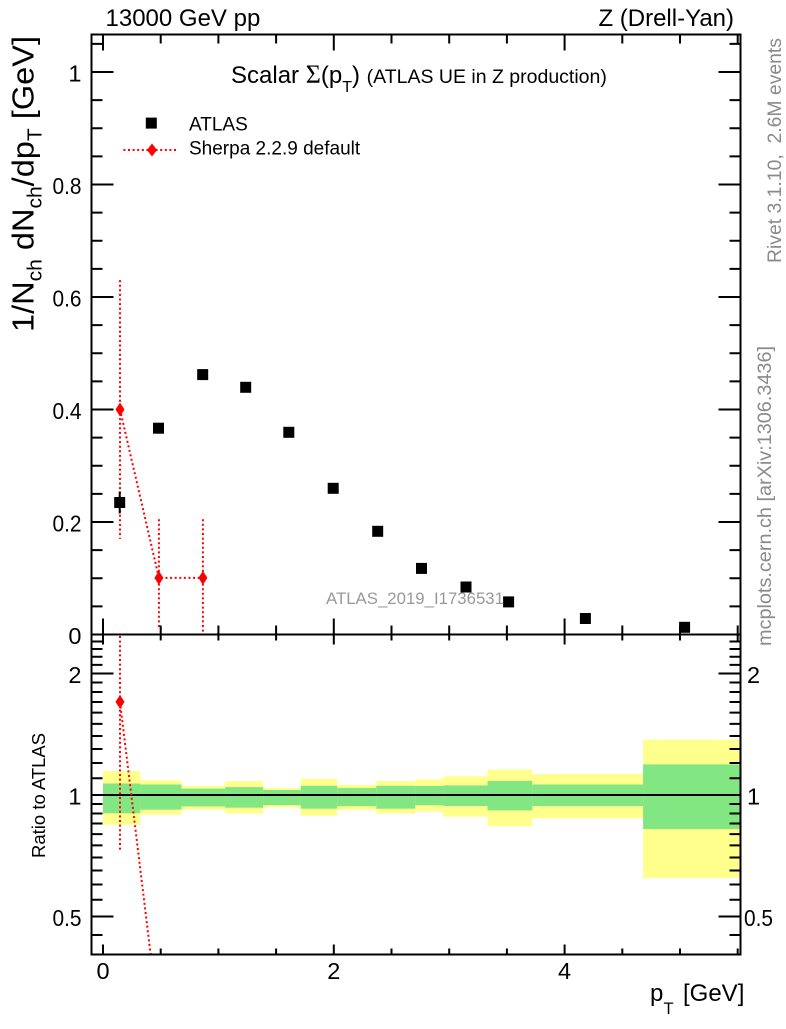 Image resolution: width=786 pixels, height=1029 pixels. I want to click on svg-text: 0.8, so click(67, 186).